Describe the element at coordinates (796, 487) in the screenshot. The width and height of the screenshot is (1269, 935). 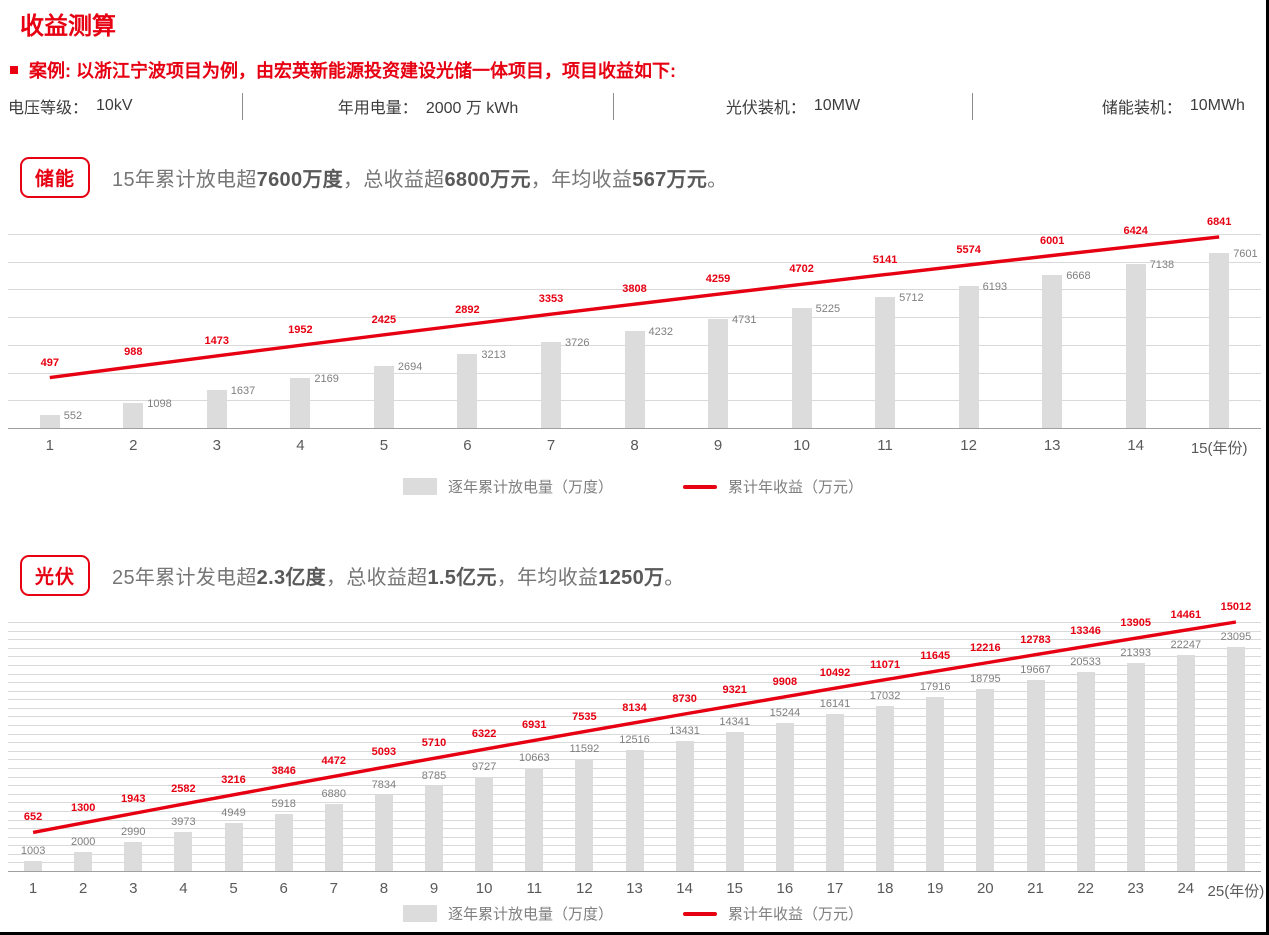
I see `legend-label: 累计年收益（万元）` at that location.